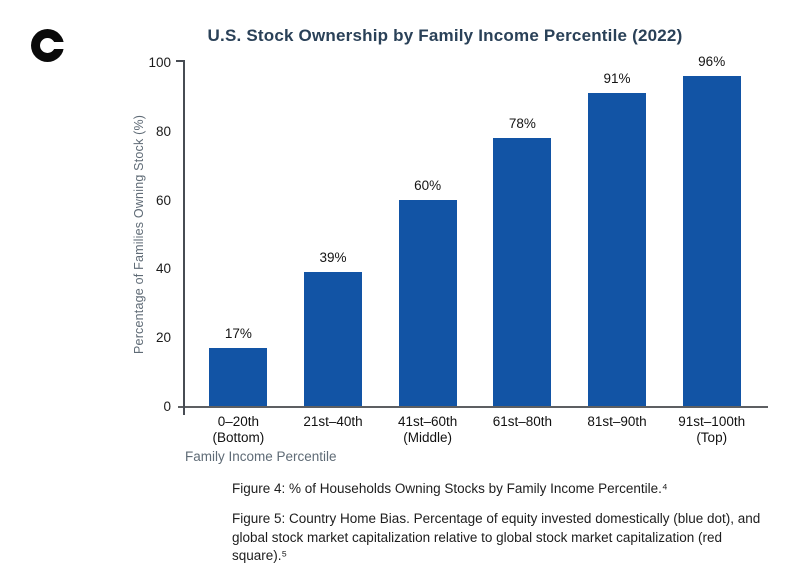  What do you see at coordinates (163, 269) in the screenshot?
I see `y-tick-label: 40` at bounding box center [163, 269].